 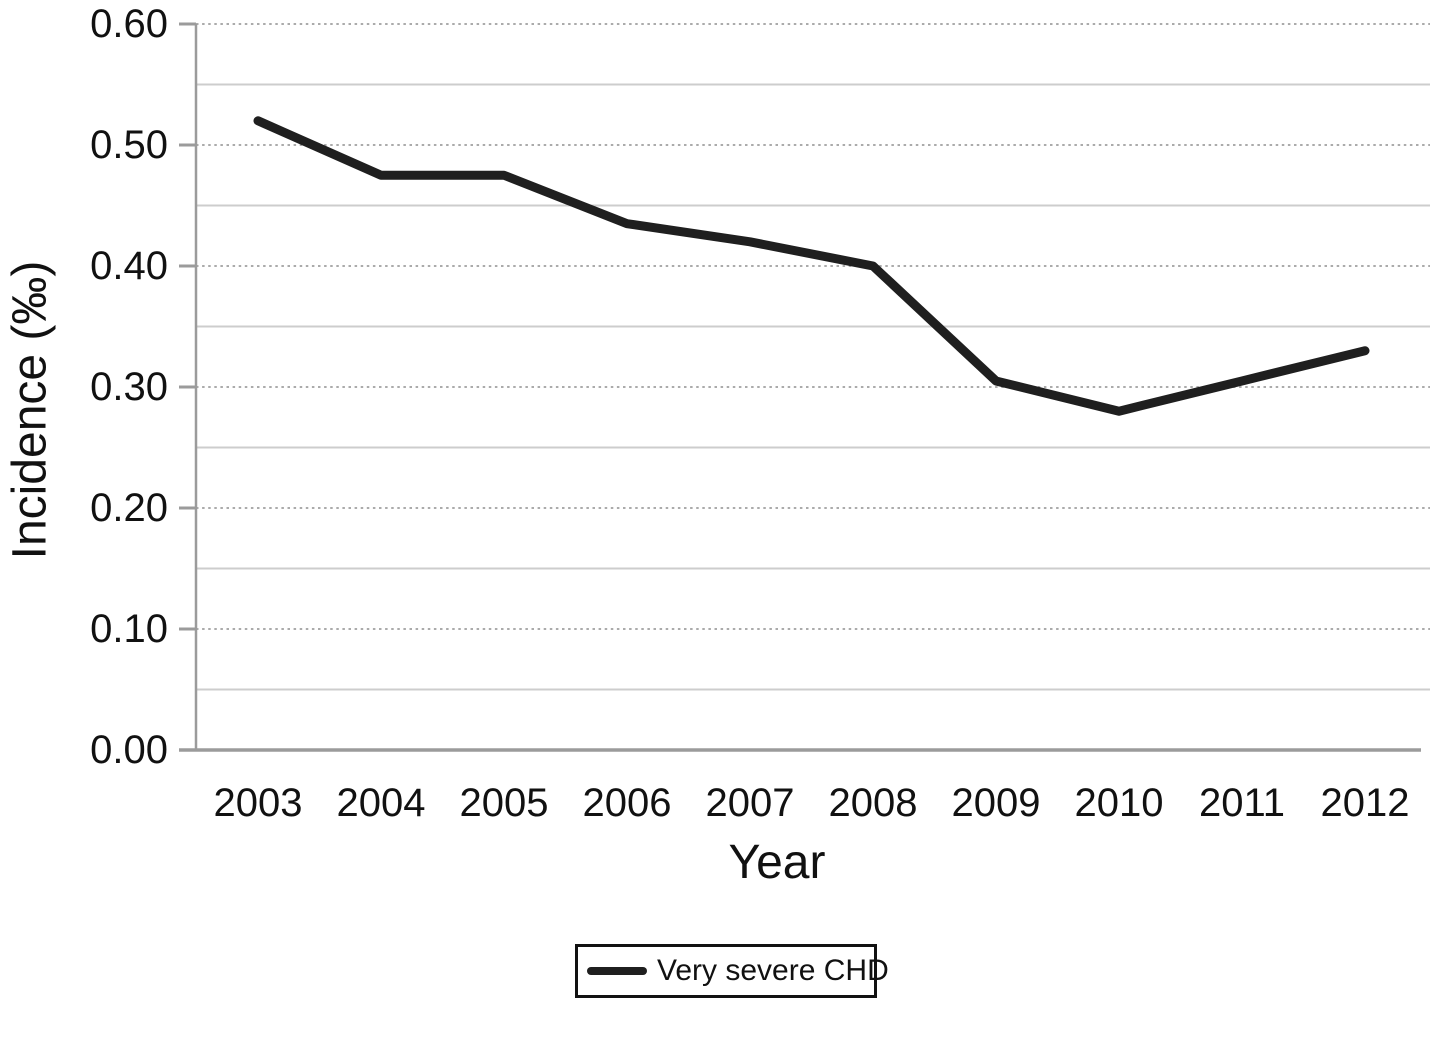 I want to click on y-tick-label: 0.10, so click(x=129, y=629).